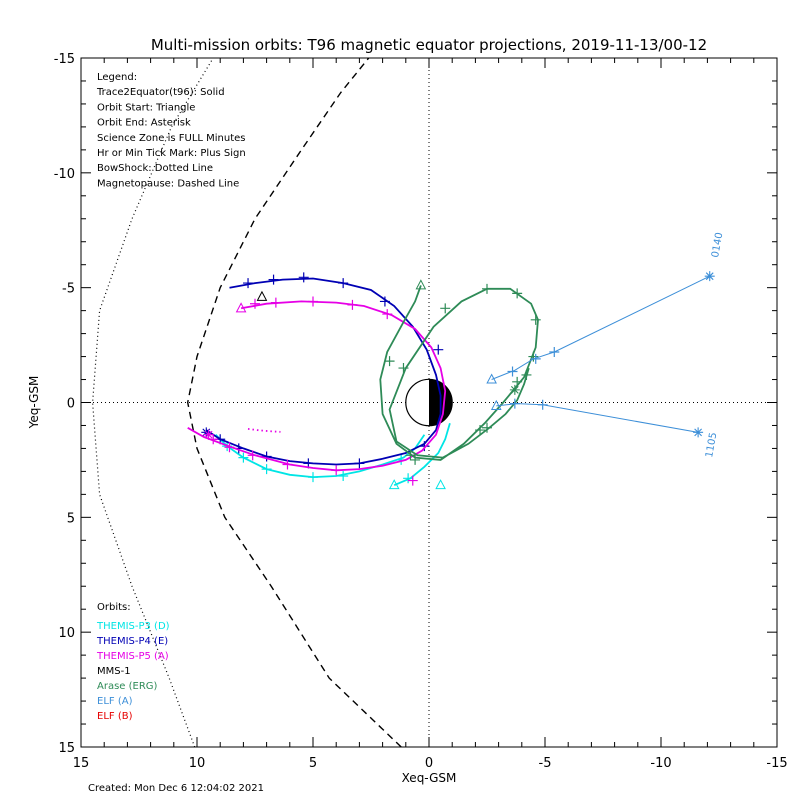  What do you see at coordinates (64, 174) in the screenshot?
I see `y-tick-label: -10` at bounding box center [64, 174].